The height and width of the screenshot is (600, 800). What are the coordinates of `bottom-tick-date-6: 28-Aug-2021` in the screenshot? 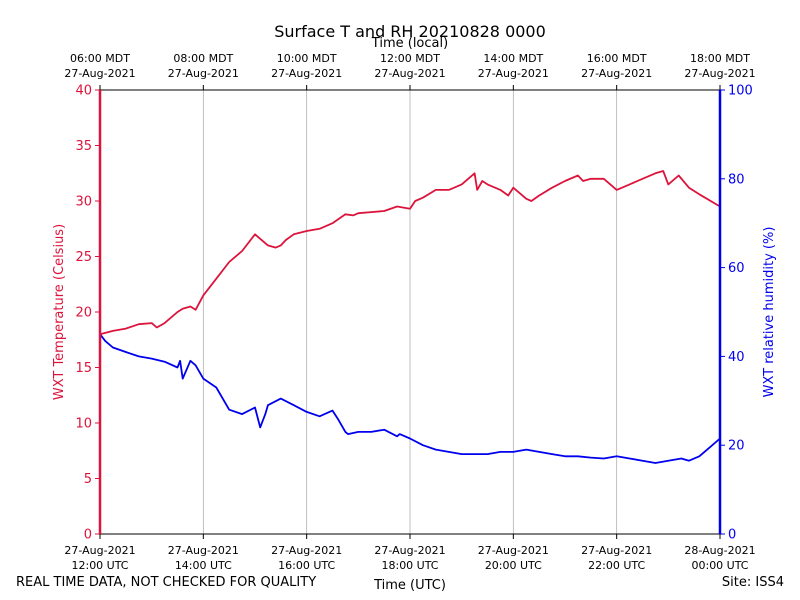 It's located at (719, 550).